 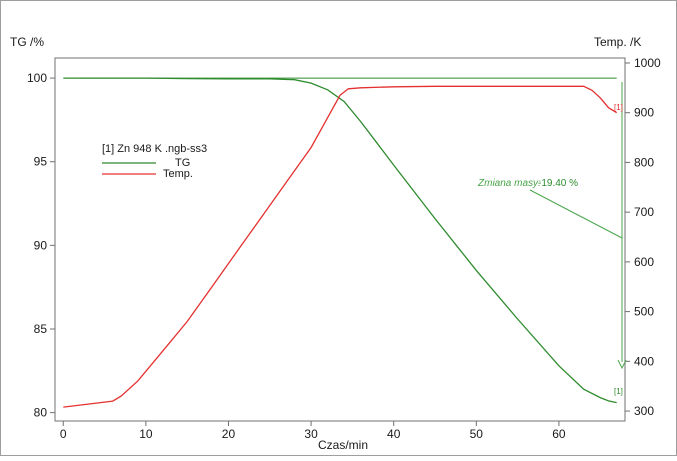 I want to click on x-tick-label: 60, so click(x=559, y=434).